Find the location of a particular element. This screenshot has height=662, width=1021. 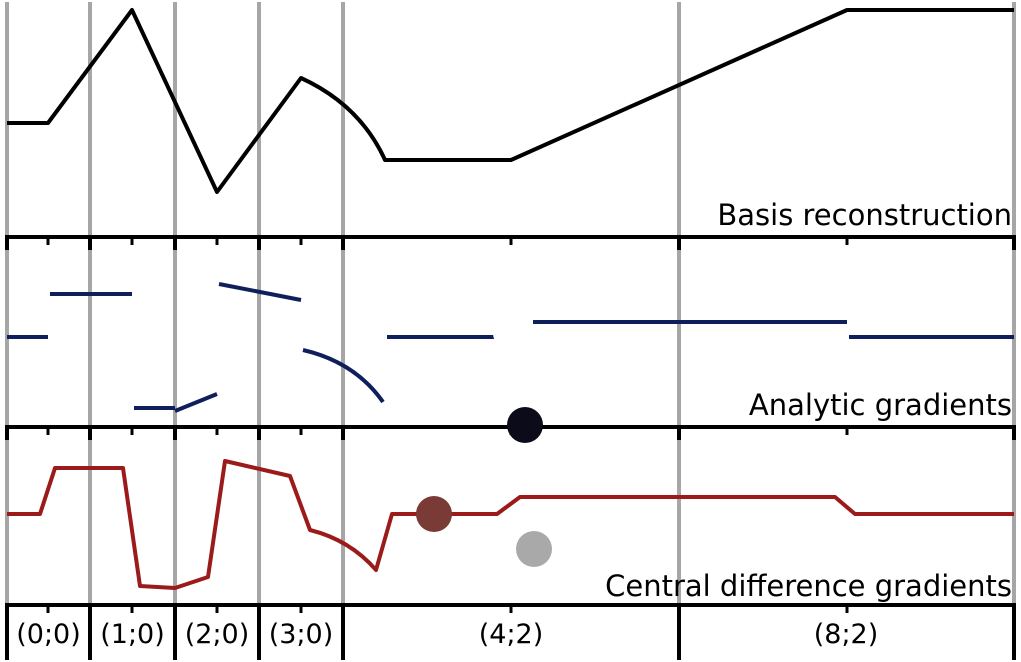

interval-label: (8;2) is located at coordinates (846, 634).